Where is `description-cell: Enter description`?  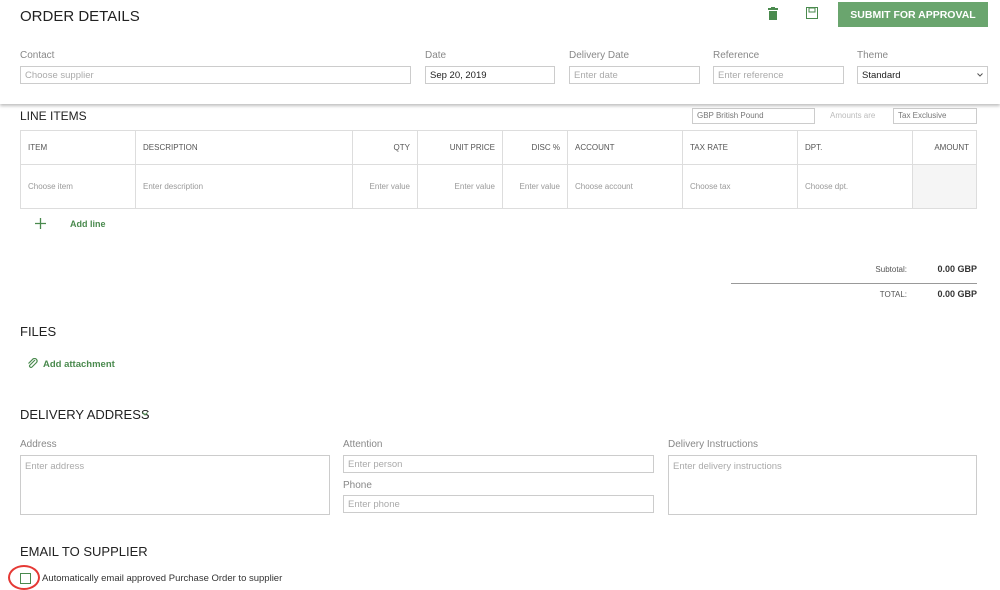
description-cell: Enter description is located at coordinates (244, 186).